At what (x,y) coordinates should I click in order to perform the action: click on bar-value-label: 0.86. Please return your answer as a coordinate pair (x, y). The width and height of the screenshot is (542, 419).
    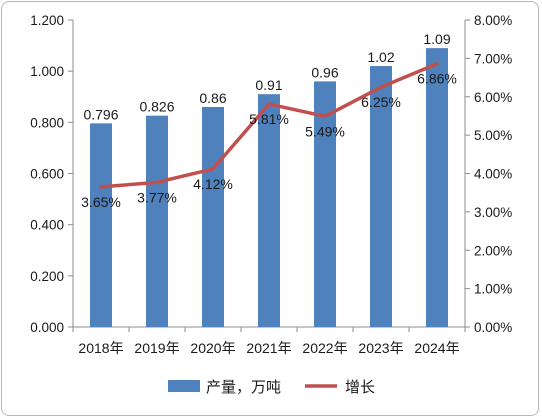
    Looking at the image, I should click on (212, 98).